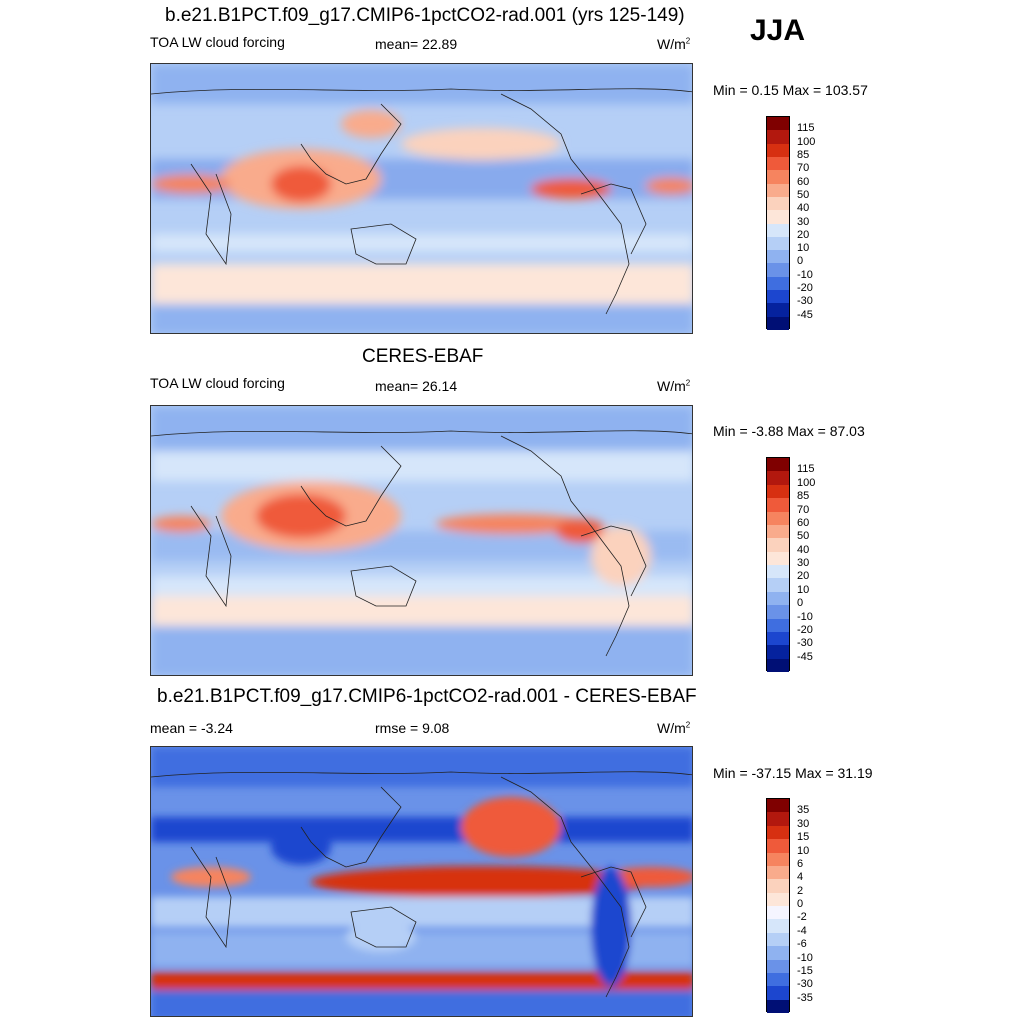 Image resolution: width=1024 pixels, height=1024 pixels. What do you see at coordinates (217, 42) in the screenshot?
I see `panel1-variable: TOA LW cloud forcing` at bounding box center [217, 42].